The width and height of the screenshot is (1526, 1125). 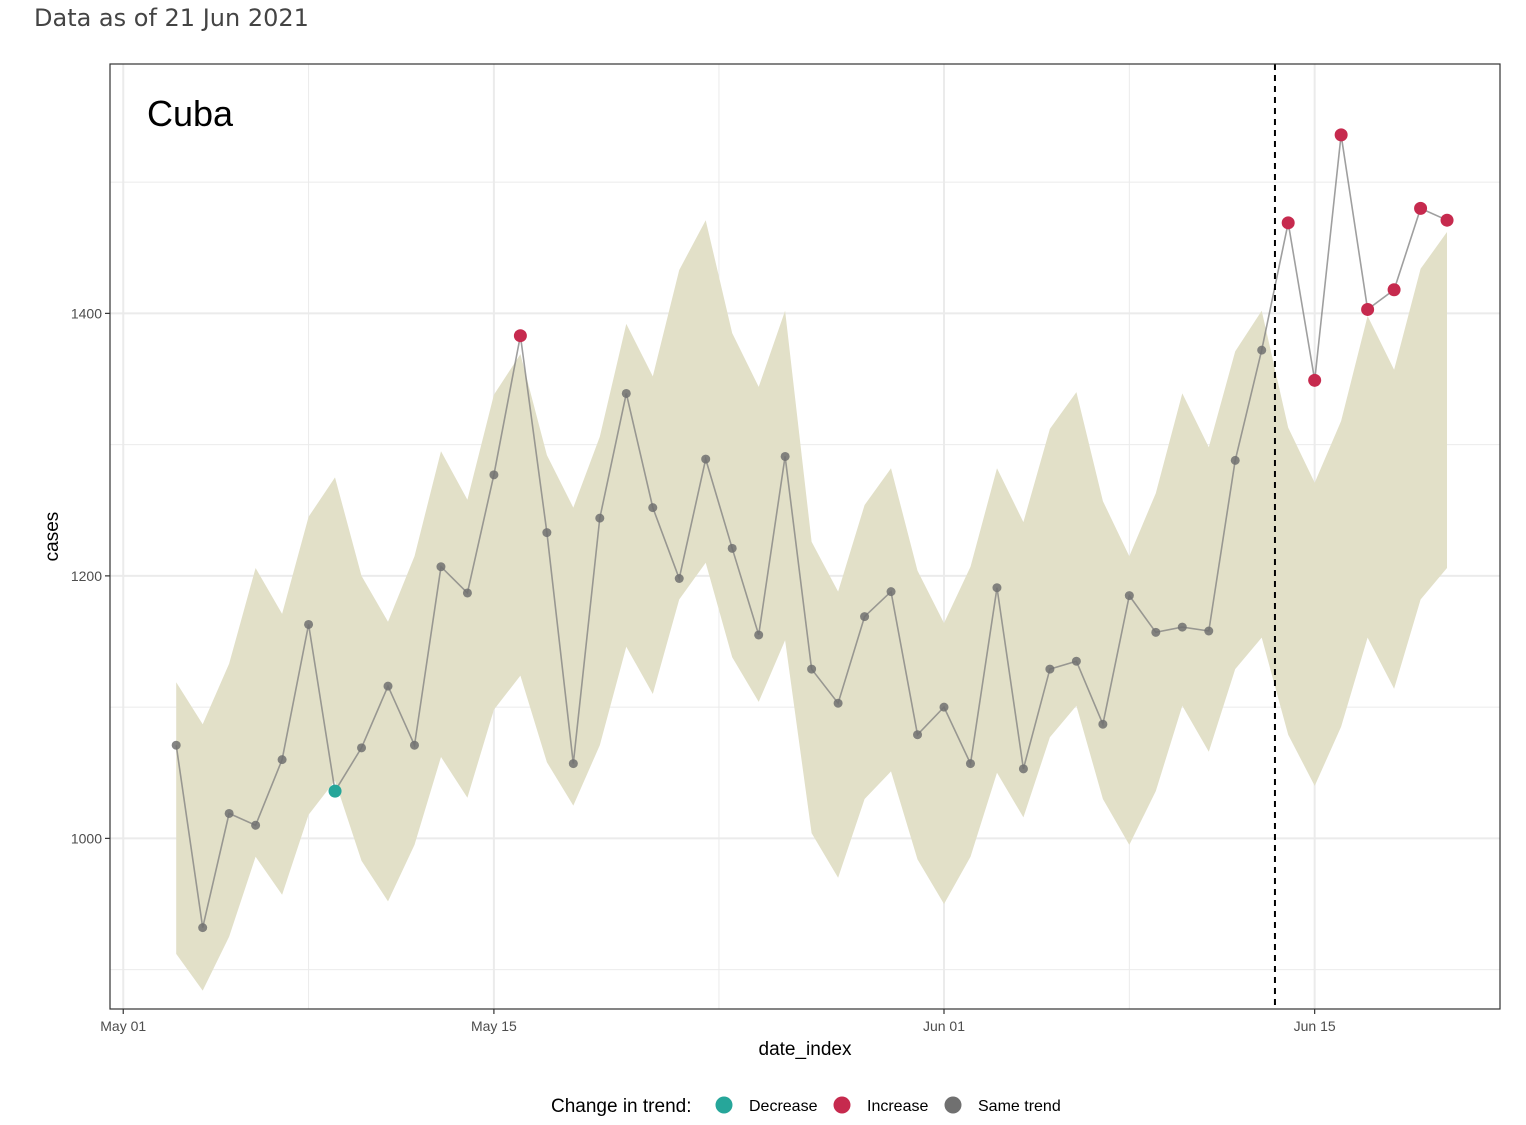 I want to click on x-tick-label: Jun 01, so click(x=944, y=1026).